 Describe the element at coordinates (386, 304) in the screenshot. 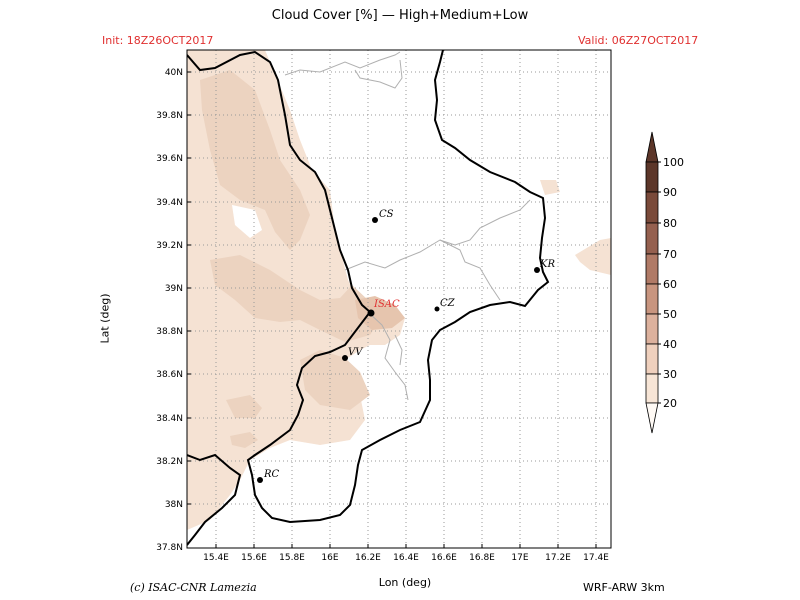

I see `city-label-isac: ISAC` at that location.